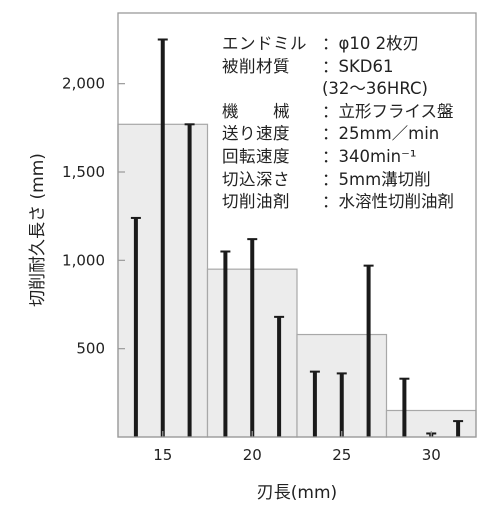  I want to click on condition-row: 切込深さ ： 5mm溝切削, so click(338, 180).